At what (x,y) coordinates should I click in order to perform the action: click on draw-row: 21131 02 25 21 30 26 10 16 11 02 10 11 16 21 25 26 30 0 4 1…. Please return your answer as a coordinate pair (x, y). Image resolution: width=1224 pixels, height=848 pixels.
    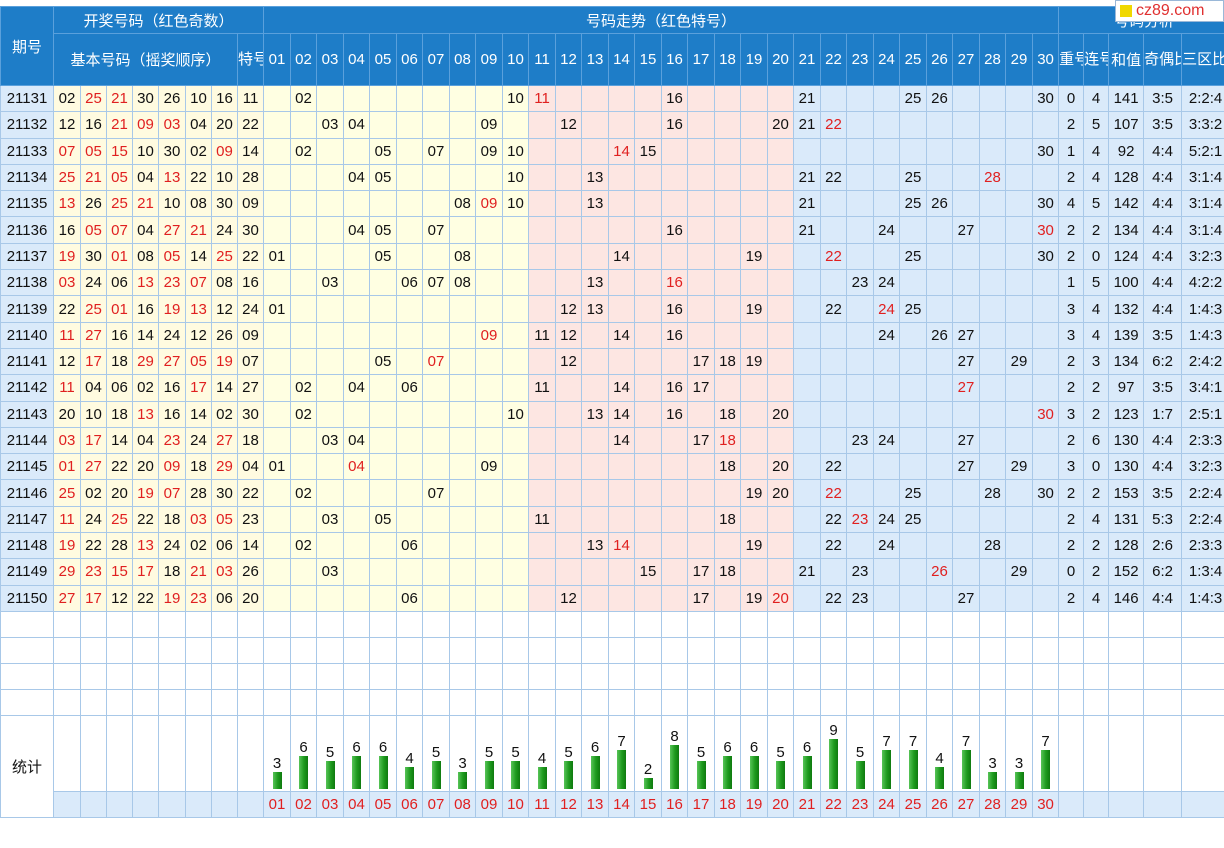
    Looking at the image, I should click on (612, 98).